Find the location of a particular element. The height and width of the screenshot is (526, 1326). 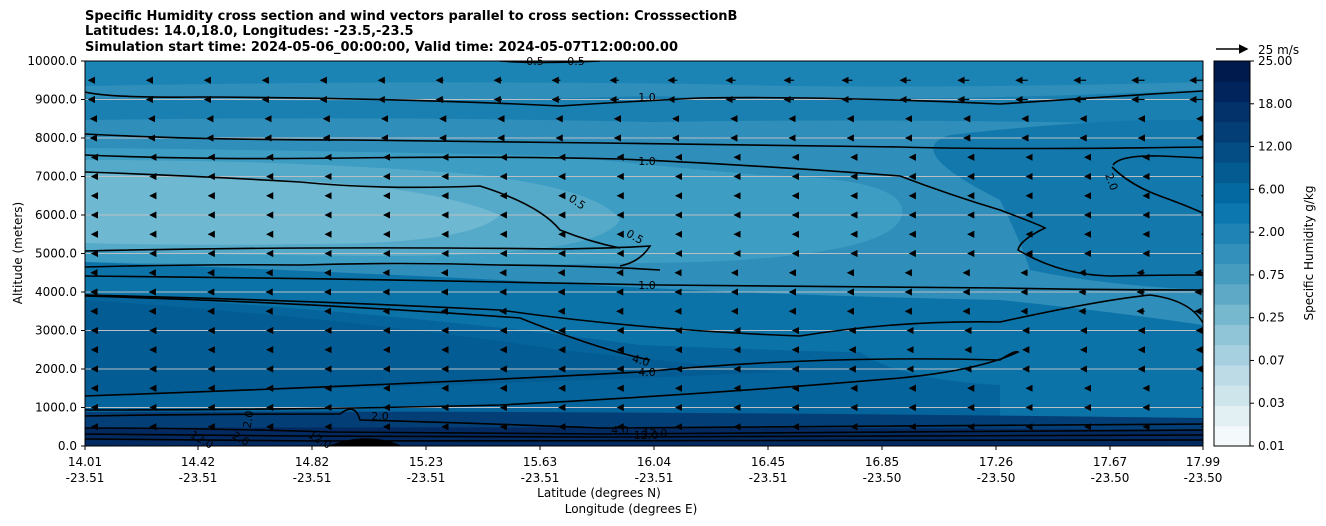

quiver-key: 25 m/s is located at coordinates (1257, 50).